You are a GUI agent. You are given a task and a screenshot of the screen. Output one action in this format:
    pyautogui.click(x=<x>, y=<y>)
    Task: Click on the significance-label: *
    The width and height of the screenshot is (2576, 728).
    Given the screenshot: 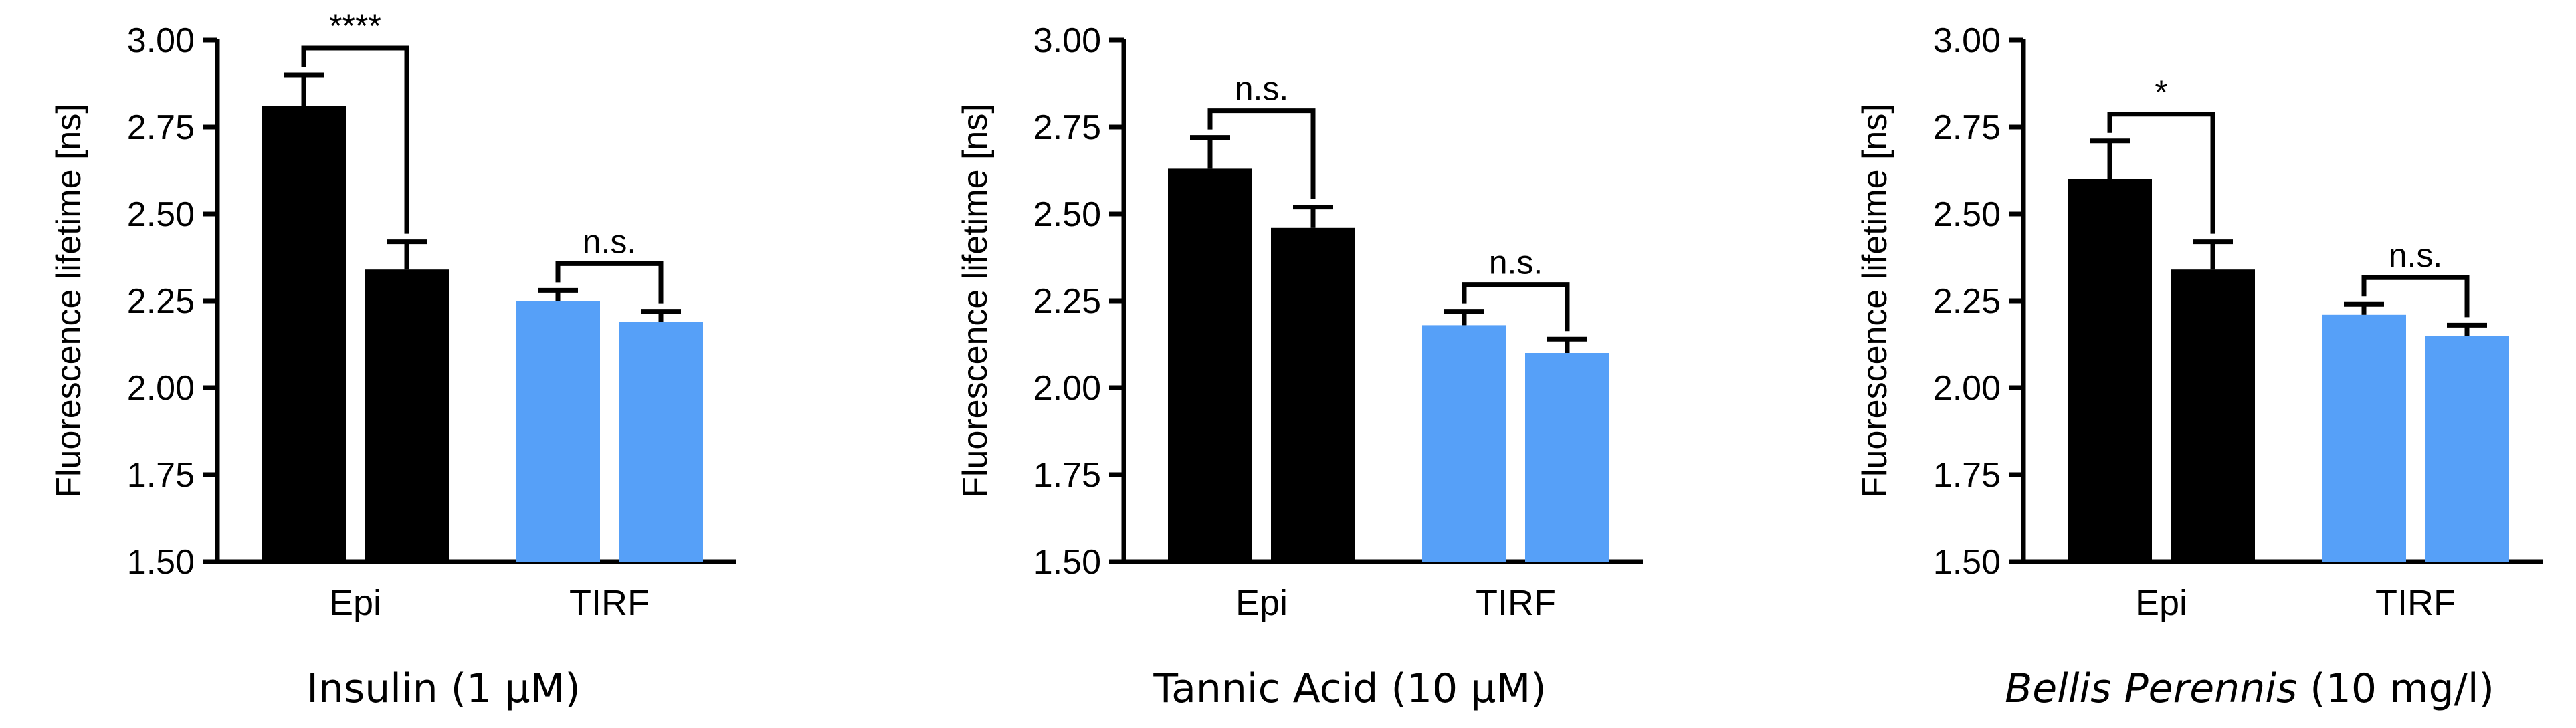 What is the action you would take?
    pyautogui.click(x=2161, y=92)
    